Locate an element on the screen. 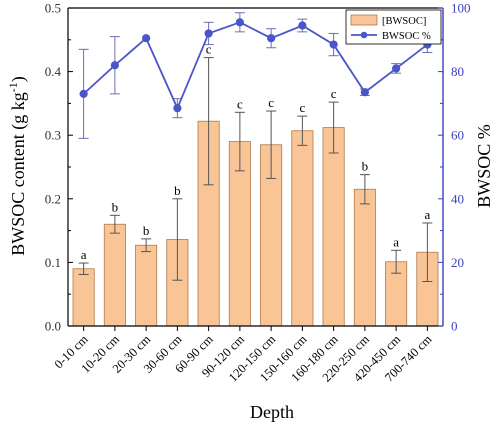  legend-swatch-bwsoc is located at coordinates (364, 20).